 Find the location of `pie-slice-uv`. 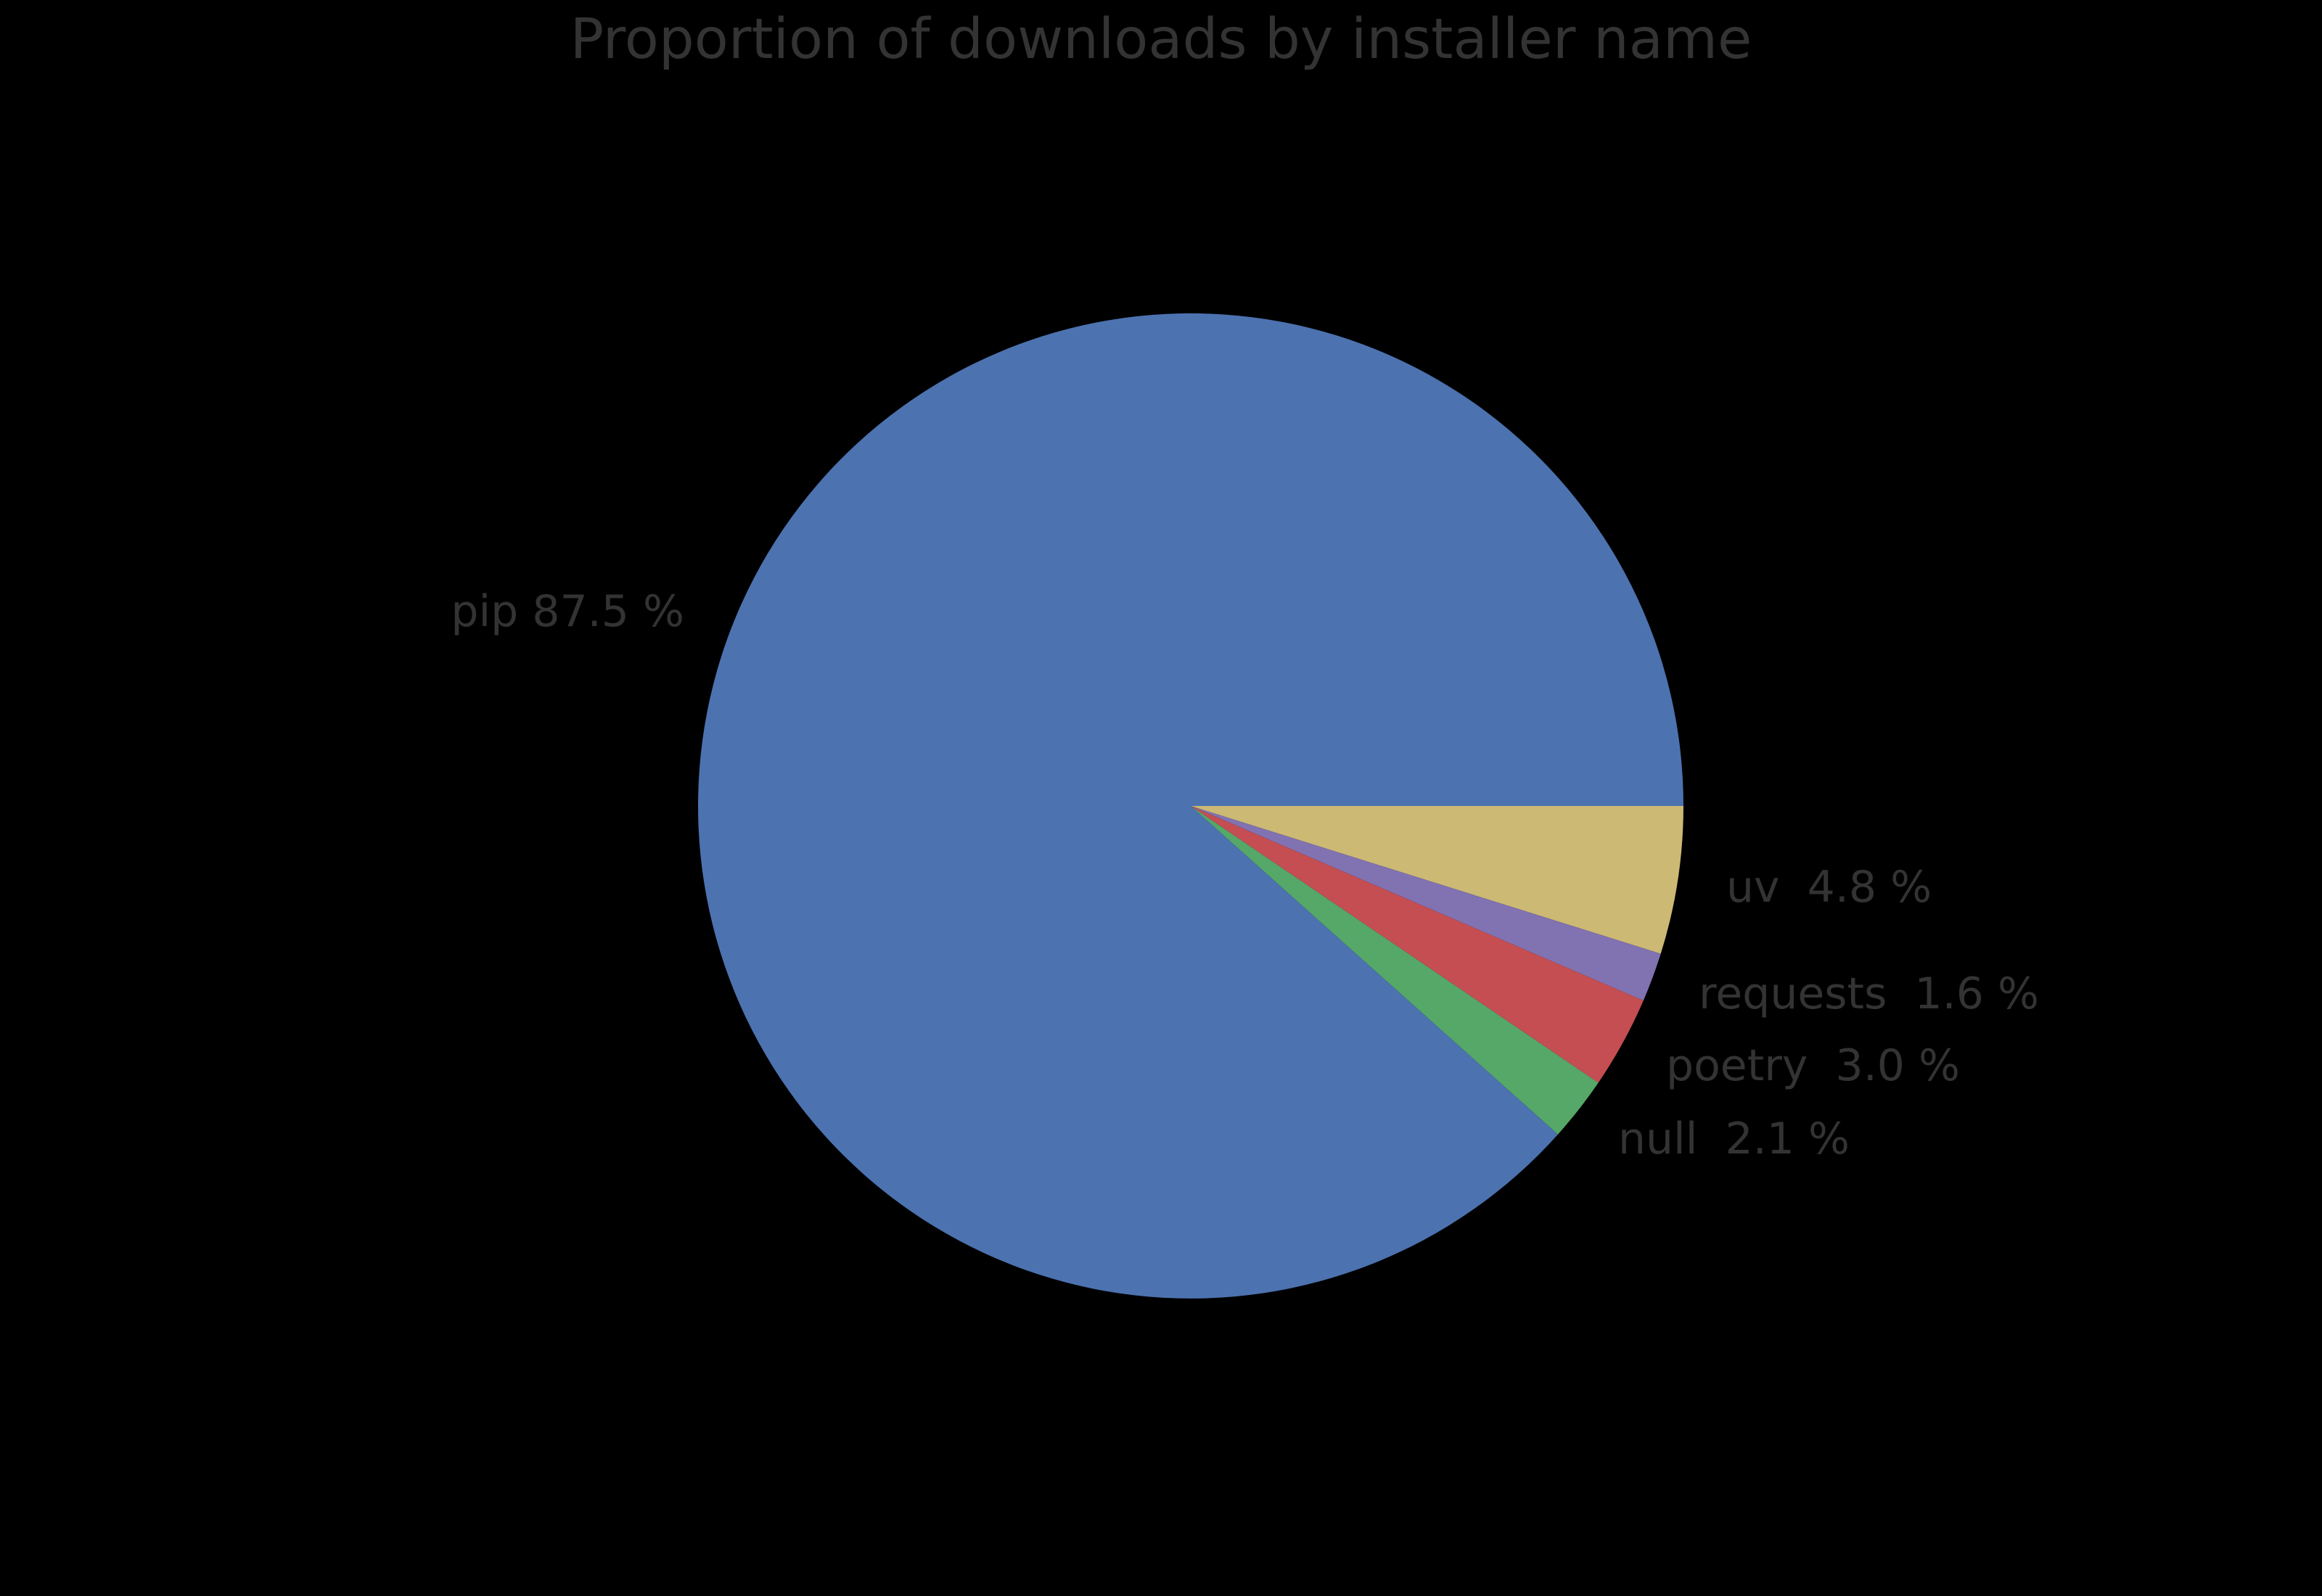

pie-slice-uv is located at coordinates (1437, 880).